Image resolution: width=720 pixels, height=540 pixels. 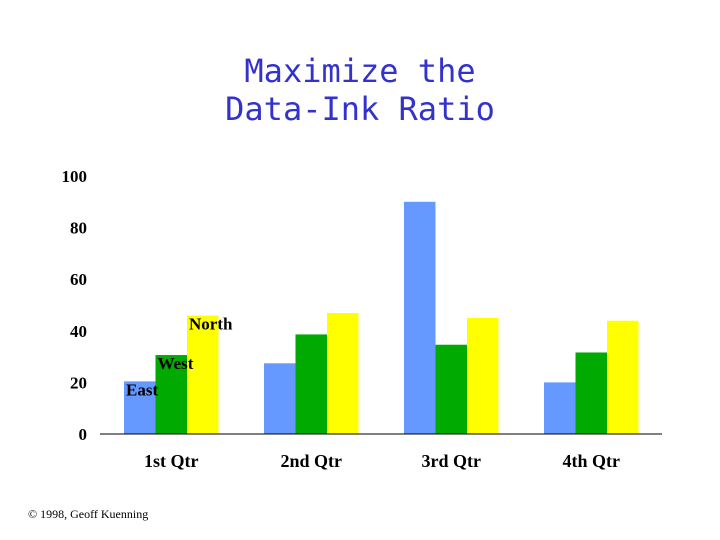 I want to click on title-line-2: Data-Ink Ratio, so click(x=360, y=109).